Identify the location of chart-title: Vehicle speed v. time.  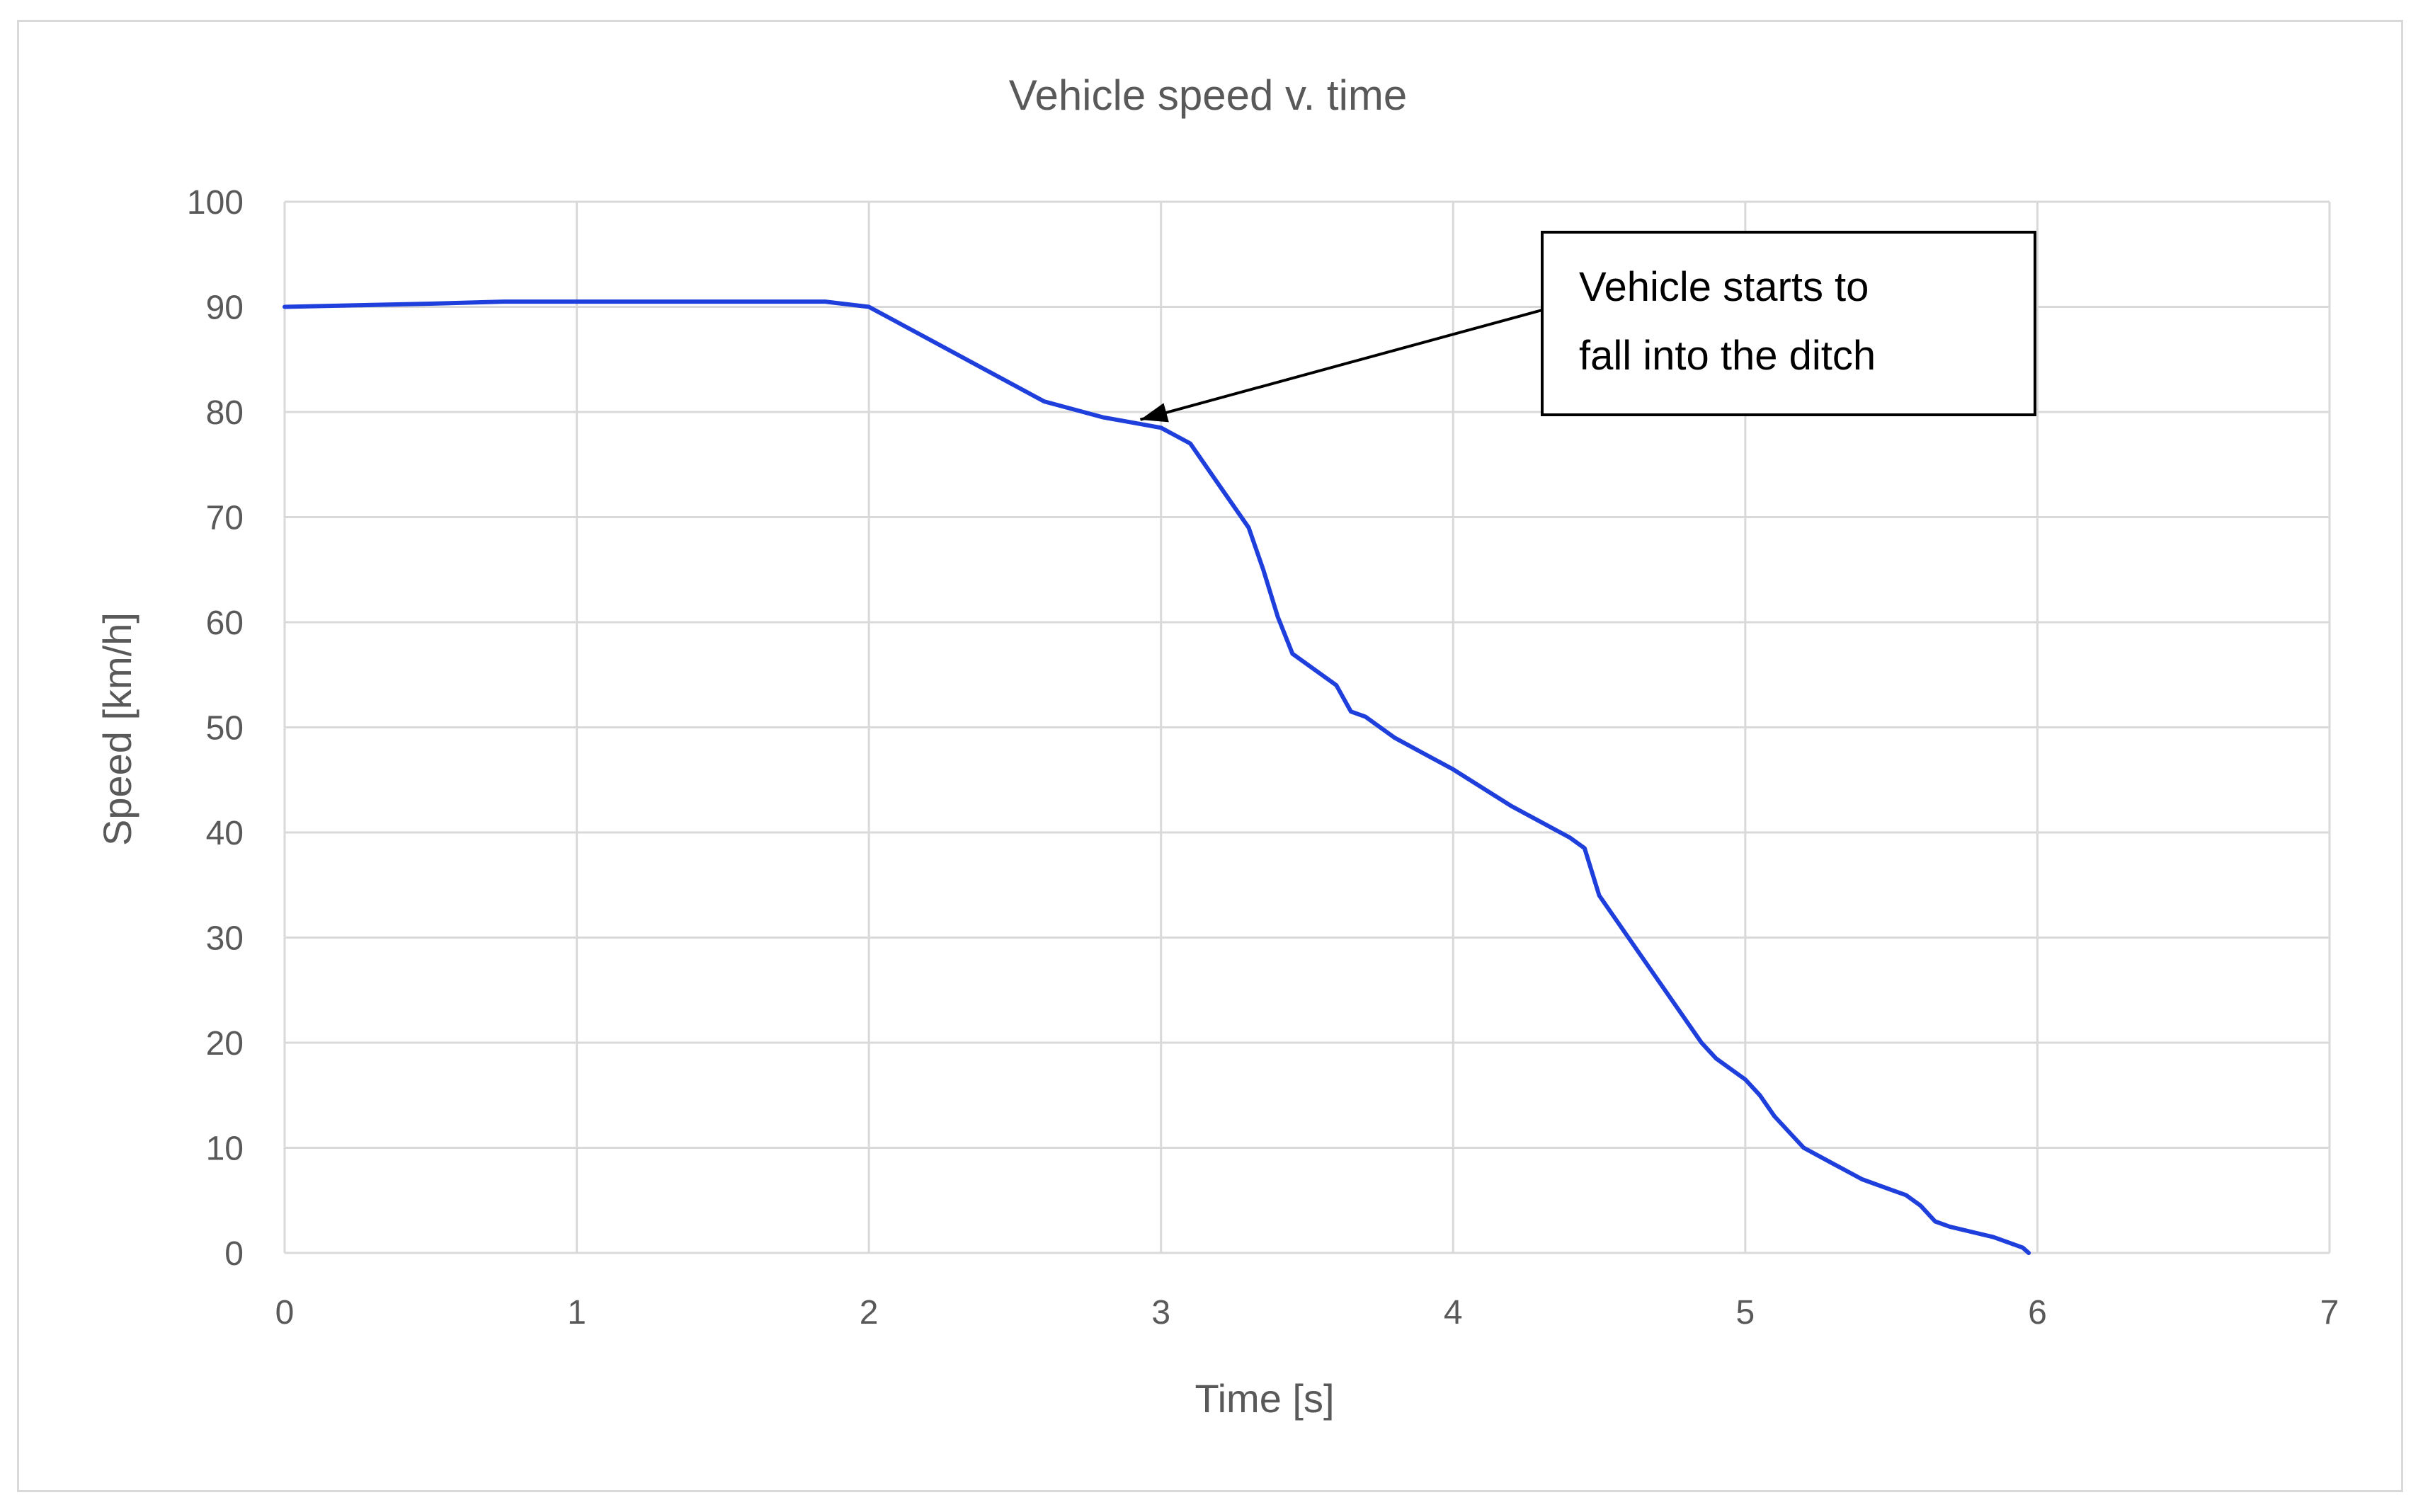
(1208, 95).